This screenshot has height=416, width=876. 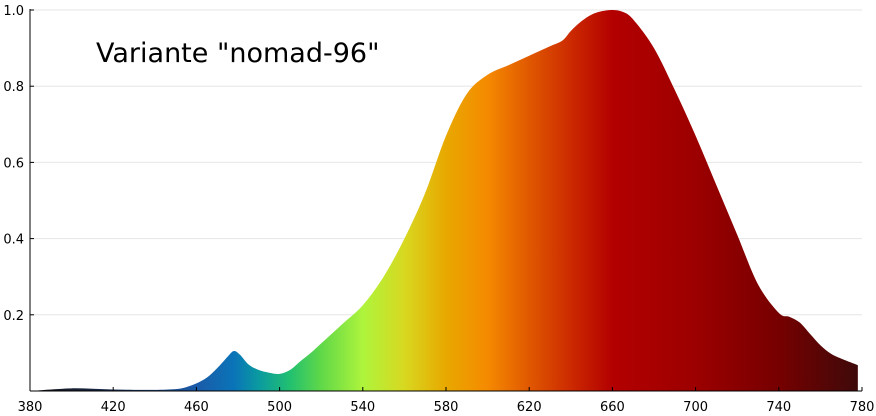 What do you see at coordinates (862, 407) in the screenshot?
I see `x-tick-label: 780` at bounding box center [862, 407].